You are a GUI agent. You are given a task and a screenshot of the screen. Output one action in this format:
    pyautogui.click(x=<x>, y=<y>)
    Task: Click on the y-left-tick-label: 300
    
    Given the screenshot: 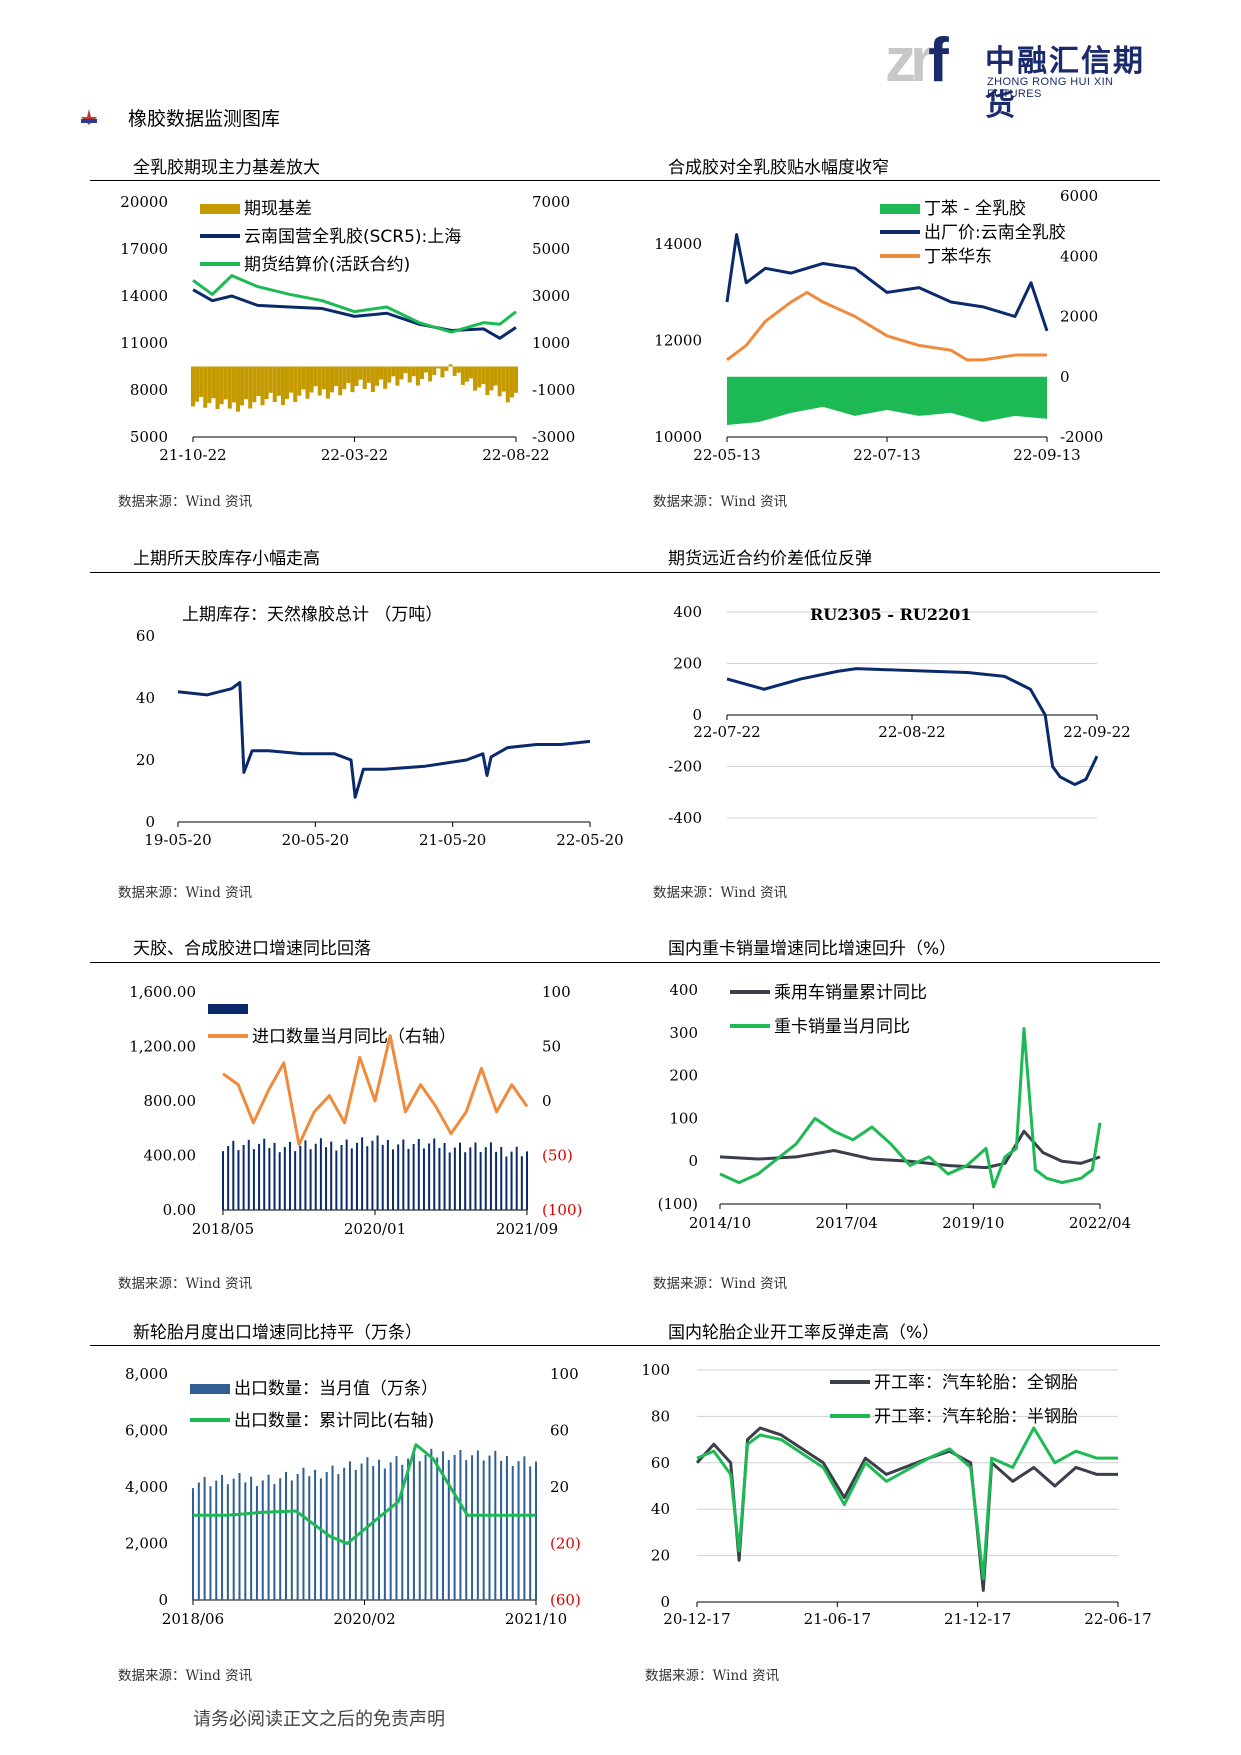 What is the action you would take?
    pyautogui.click(x=683, y=1033)
    